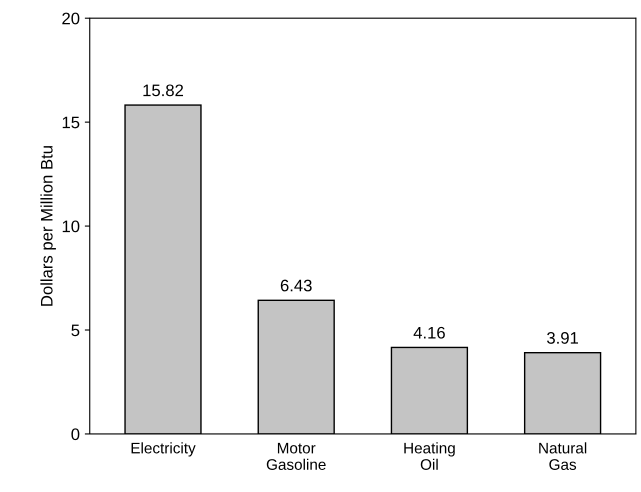 The image size is (641, 492). I want to click on x-tick-label: Natural Gas, so click(562, 456).